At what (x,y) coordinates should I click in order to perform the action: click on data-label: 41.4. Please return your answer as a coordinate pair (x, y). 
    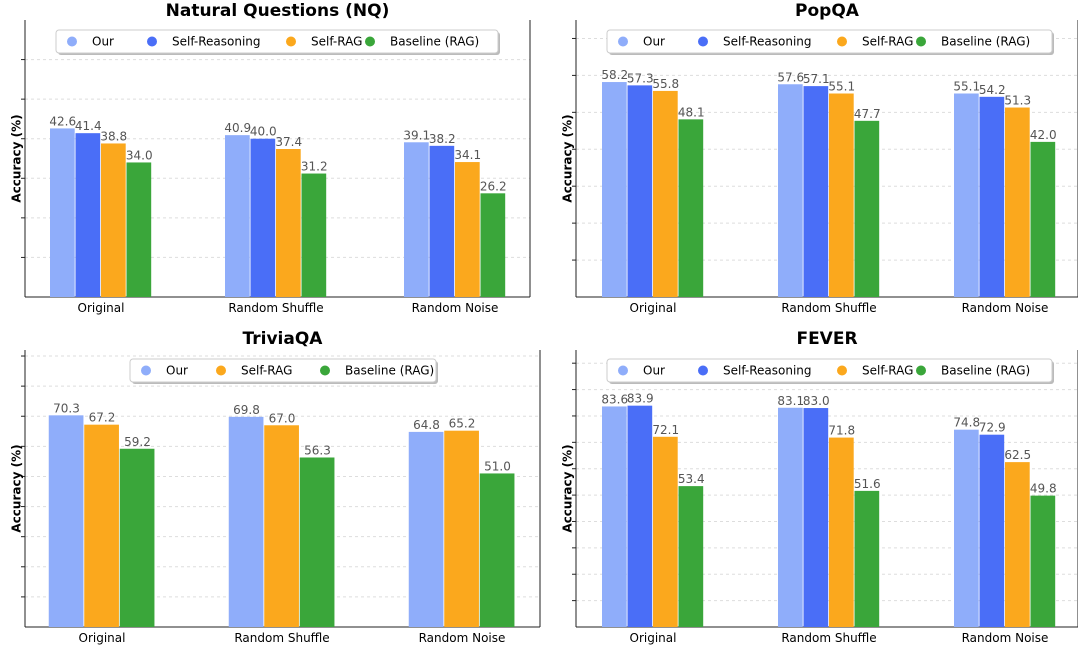
    Looking at the image, I should click on (88, 126).